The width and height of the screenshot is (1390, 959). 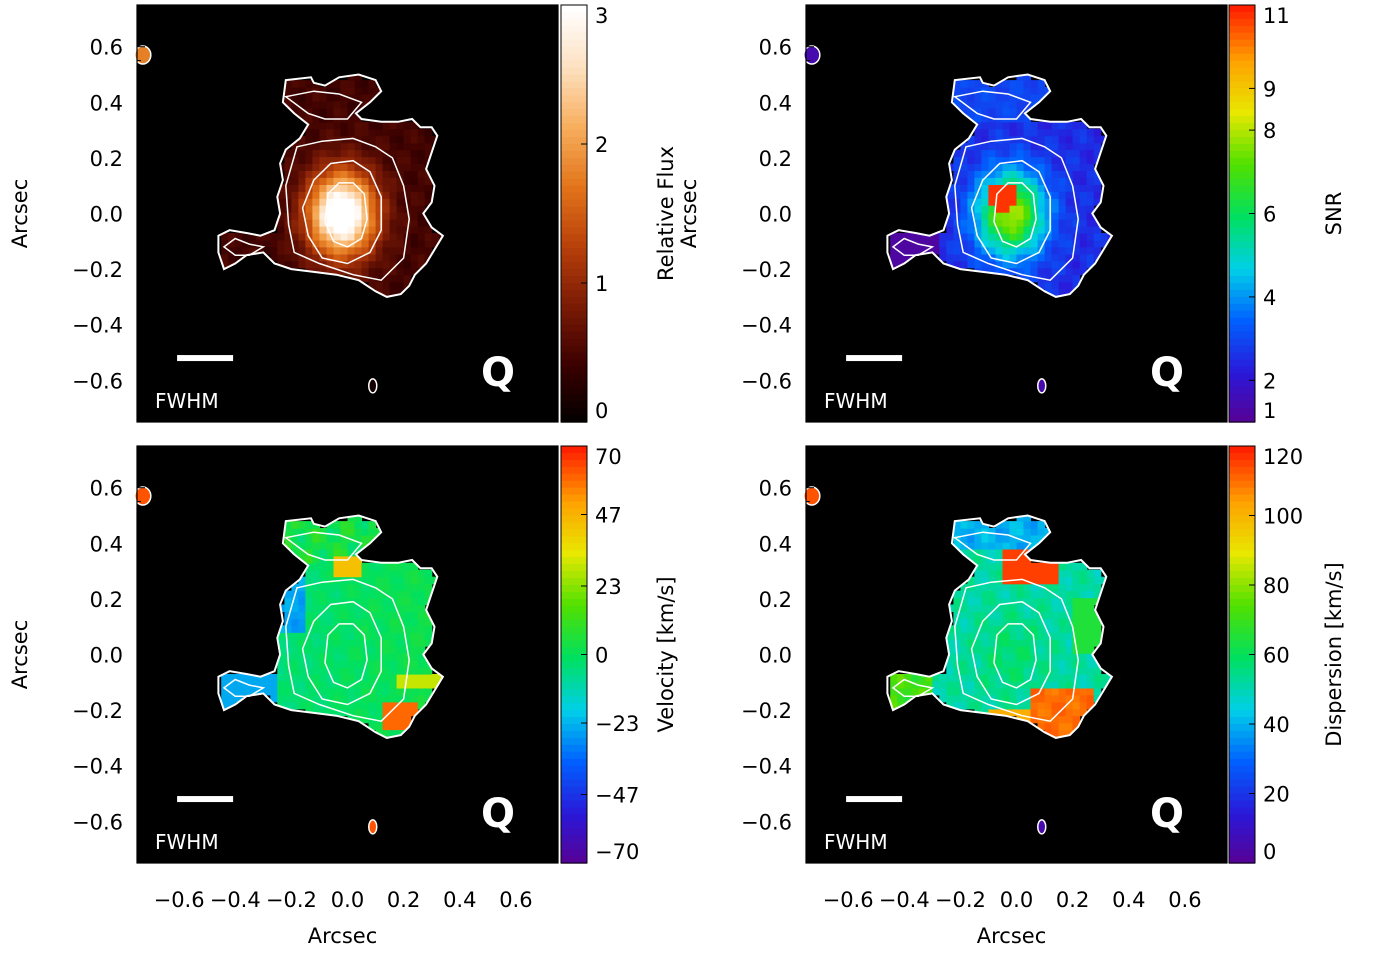 I want to click on y-tick-label: −0.2, so click(x=766, y=711).